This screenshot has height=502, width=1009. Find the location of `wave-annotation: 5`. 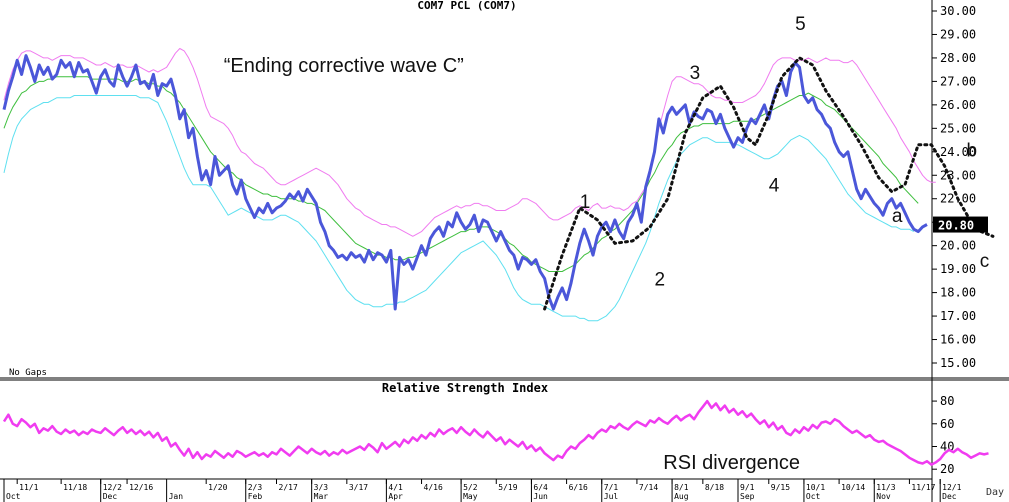

wave-annotation: 5 is located at coordinates (800, 24).